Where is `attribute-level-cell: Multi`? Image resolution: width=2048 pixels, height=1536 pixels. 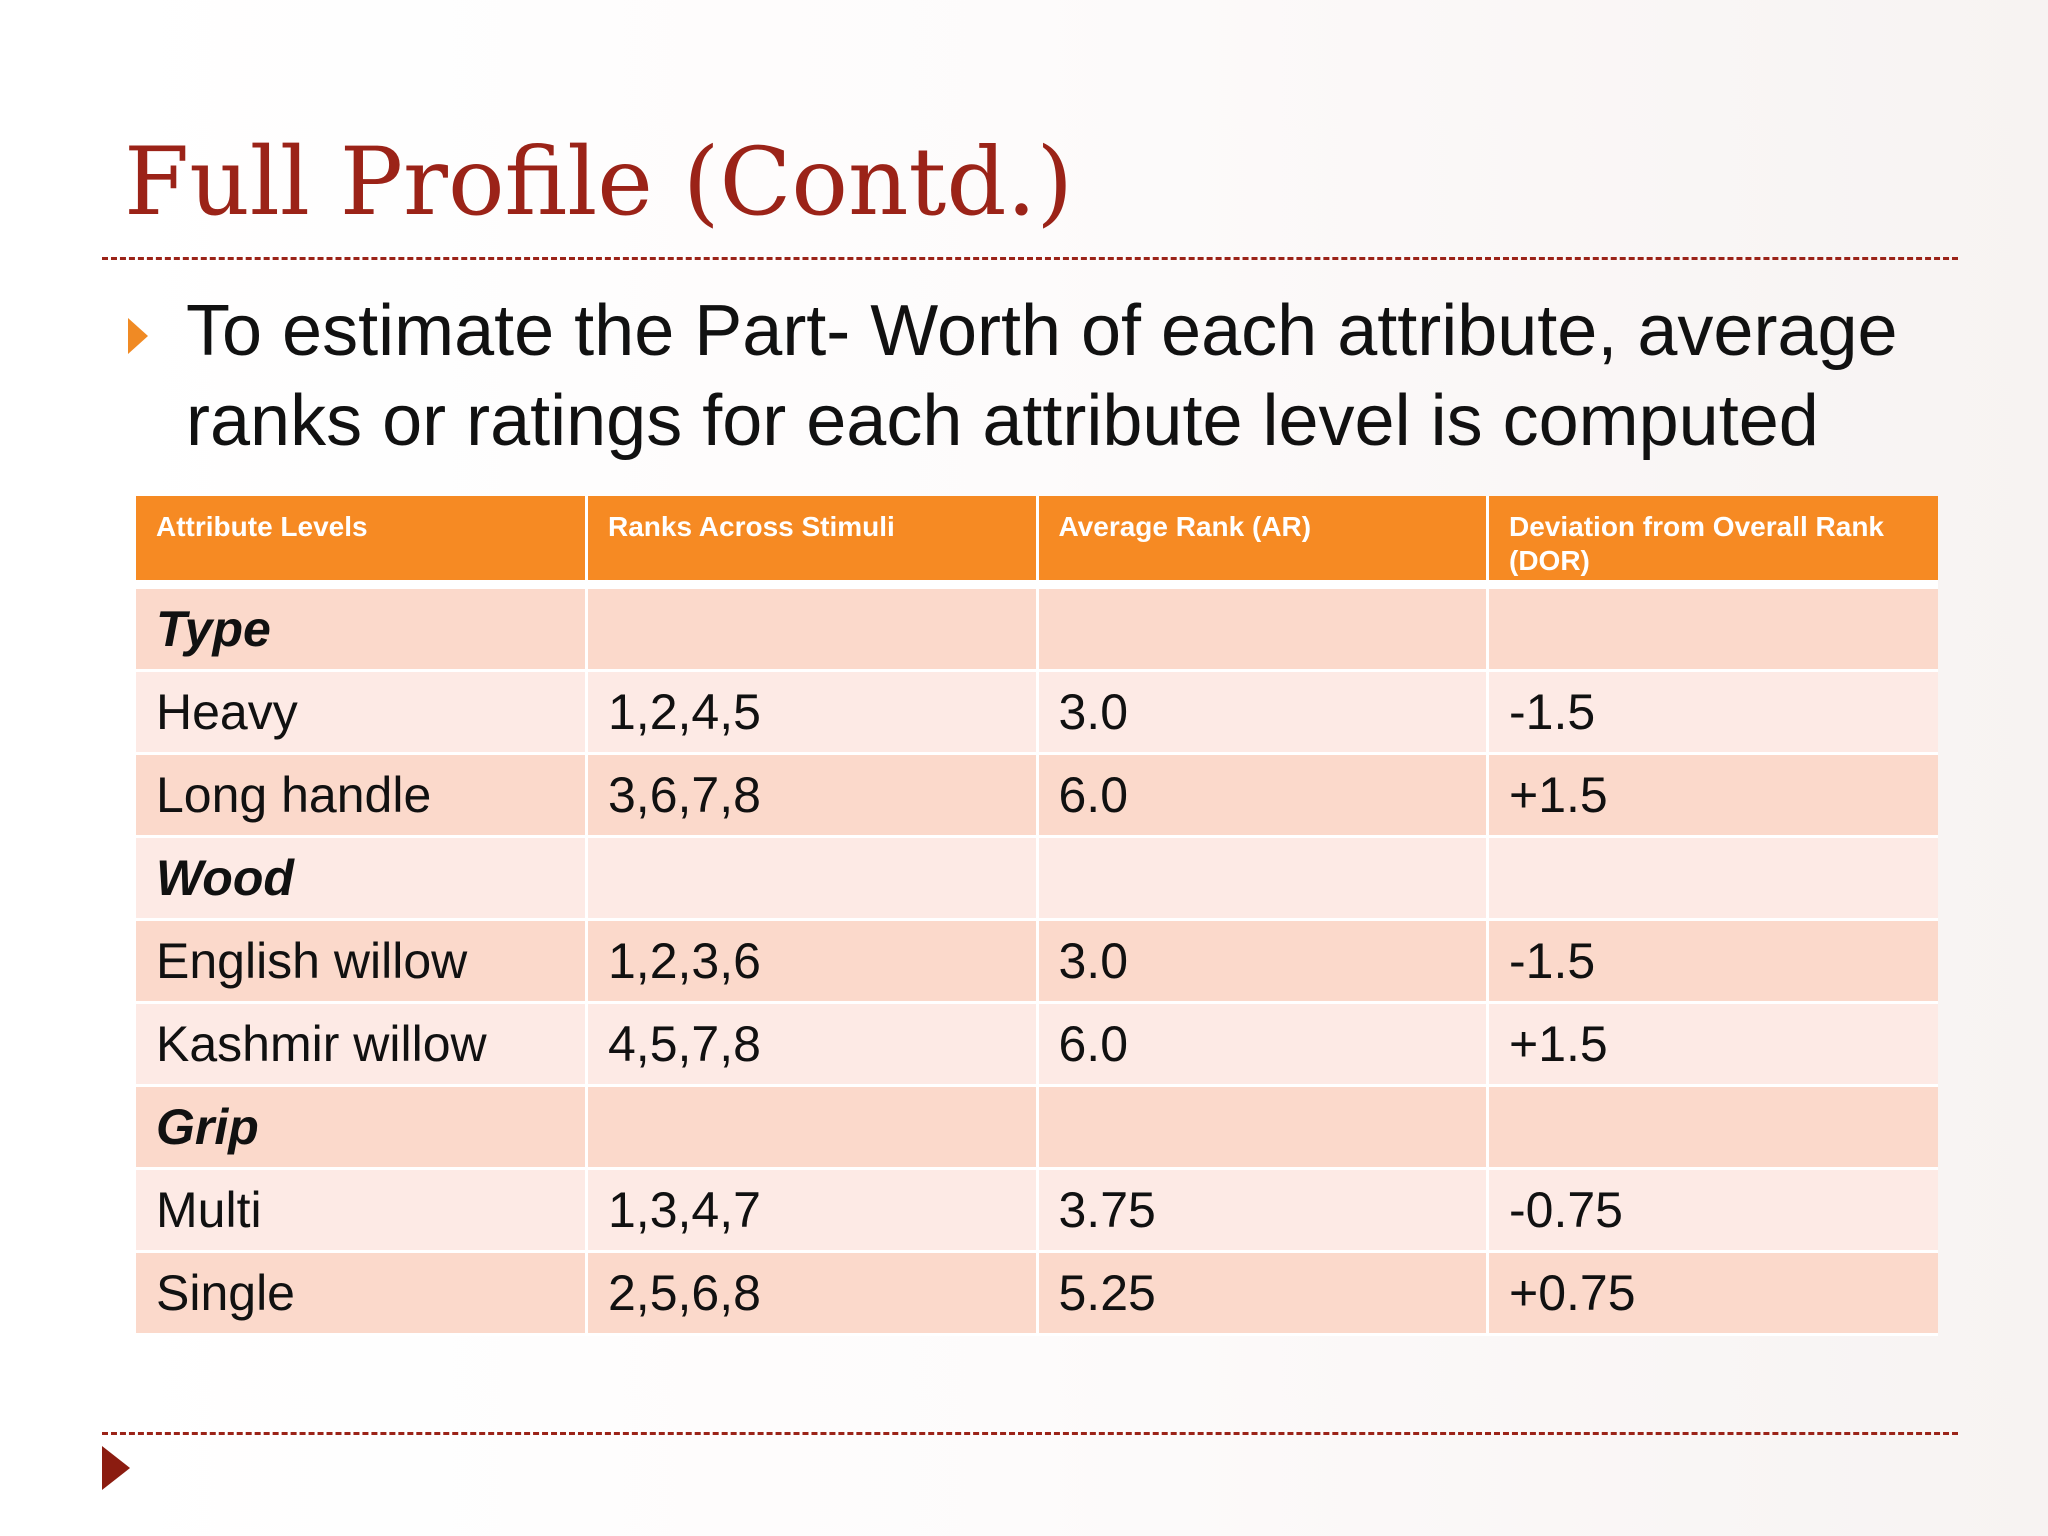 attribute-level-cell: Multi is located at coordinates (362, 1210).